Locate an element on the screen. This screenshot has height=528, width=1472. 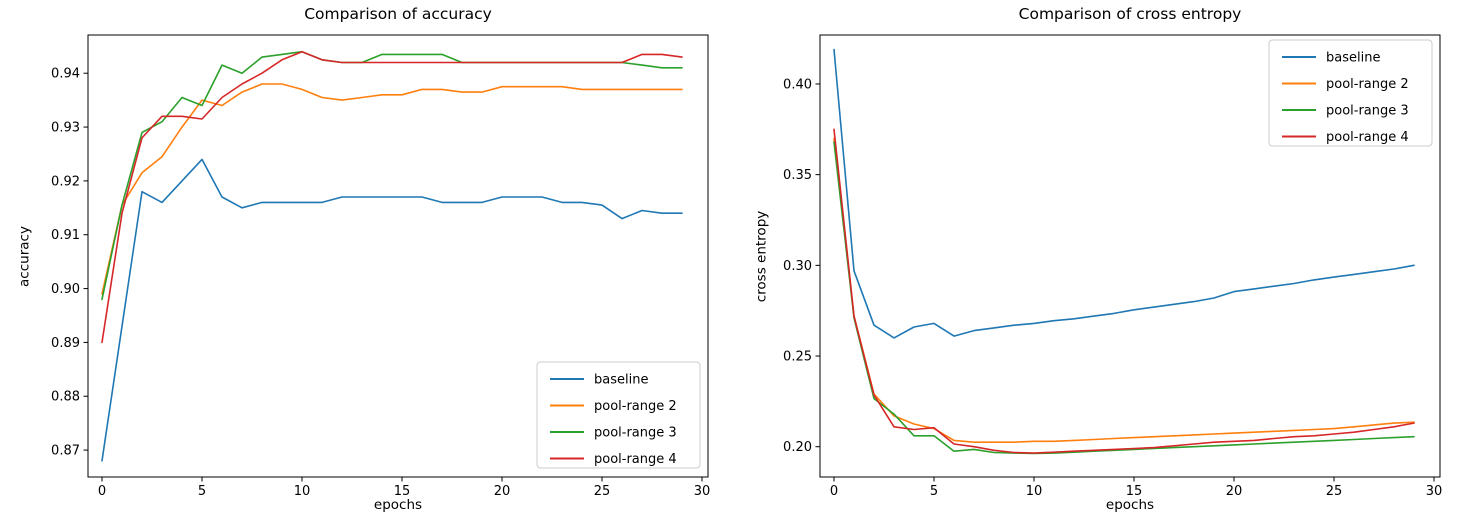
y-tick-label: 0.91 is located at coordinates (65, 235).